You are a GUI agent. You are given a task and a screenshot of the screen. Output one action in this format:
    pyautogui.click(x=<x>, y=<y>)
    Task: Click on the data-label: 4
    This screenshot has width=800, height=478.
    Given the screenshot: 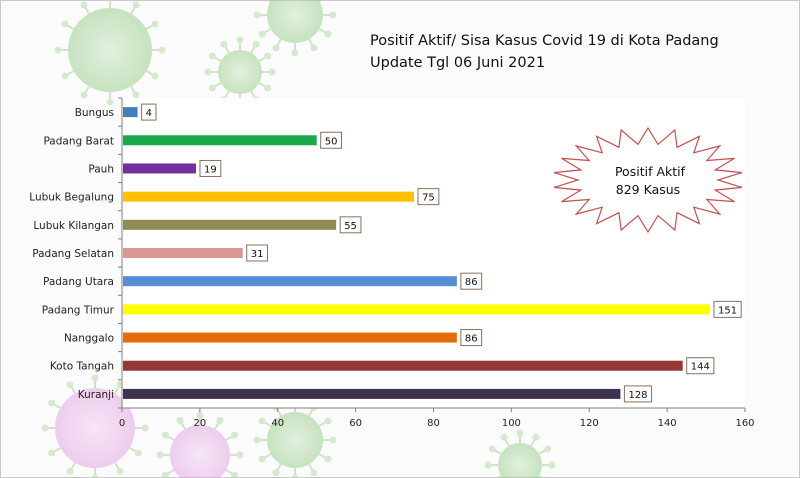 What is the action you would take?
    pyautogui.click(x=149, y=113)
    